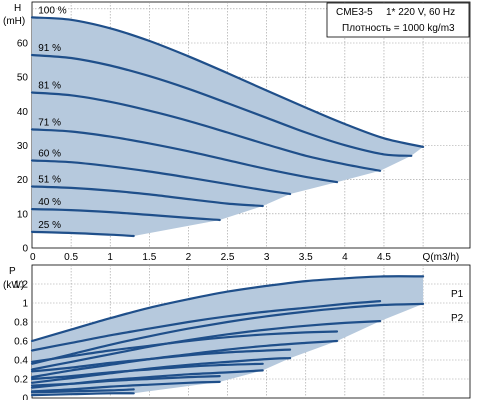 This screenshot has height=400, width=500. What do you see at coordinates (49, 86) in the screenshot?
I see `head-curve-label-2: 81 %` at bounding box center [49, 86].